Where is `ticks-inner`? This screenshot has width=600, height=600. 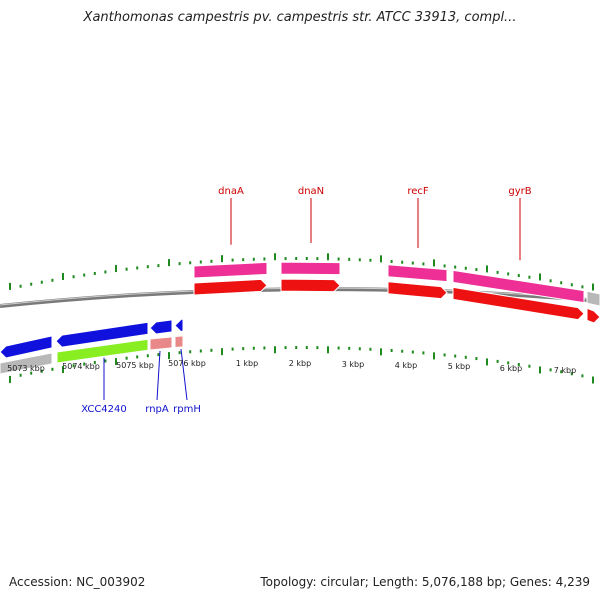 ticks-inner is located at coordinates (301, 365).